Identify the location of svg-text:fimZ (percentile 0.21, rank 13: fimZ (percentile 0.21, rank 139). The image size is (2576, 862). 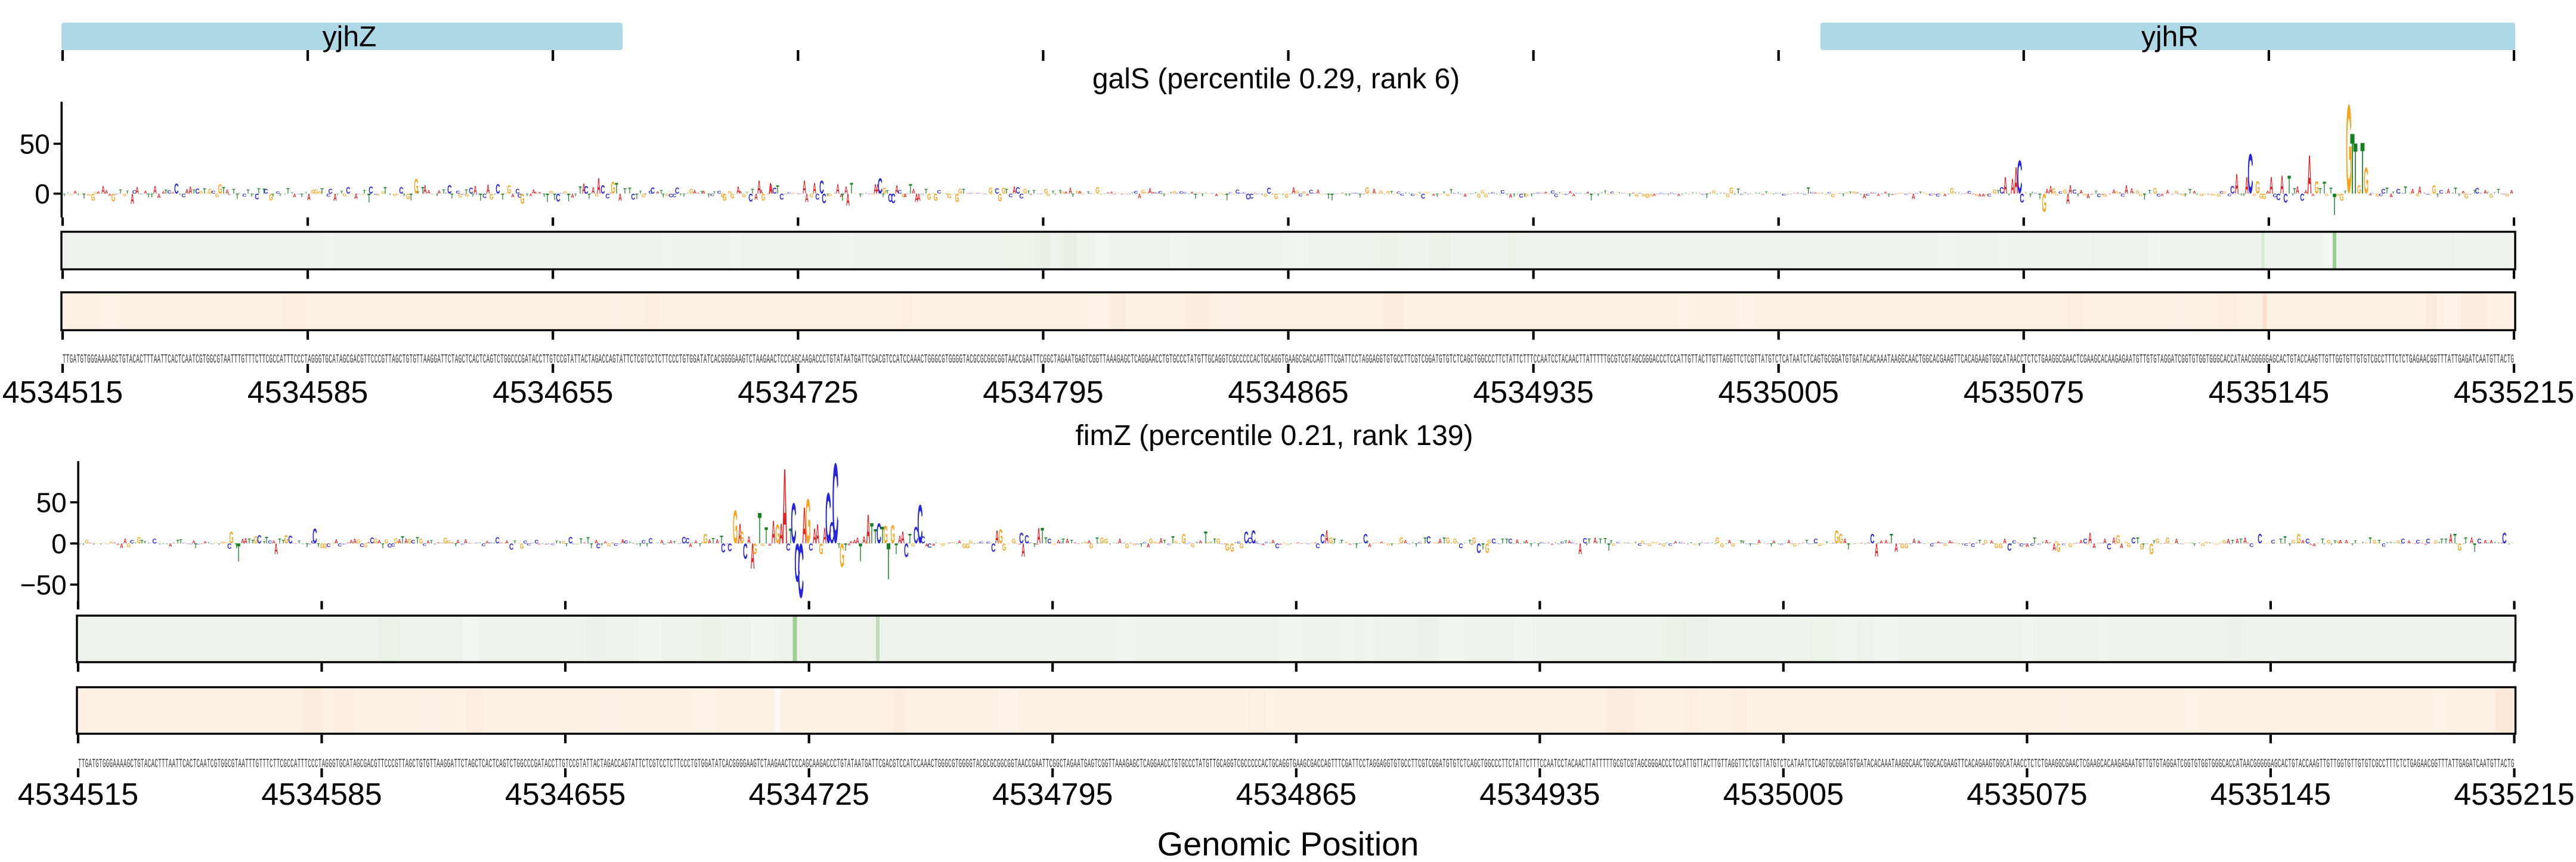
(1274, 436).